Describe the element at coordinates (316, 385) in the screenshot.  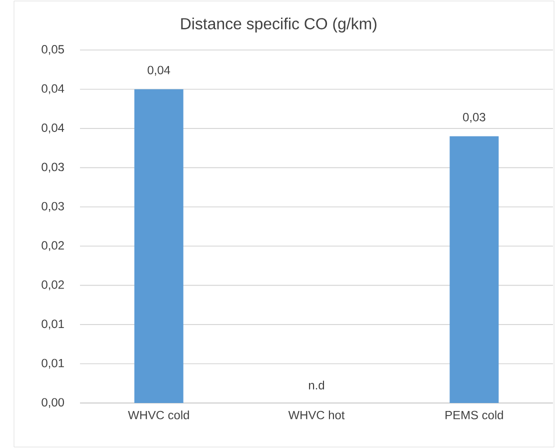
I see `text: n.d` at that location.